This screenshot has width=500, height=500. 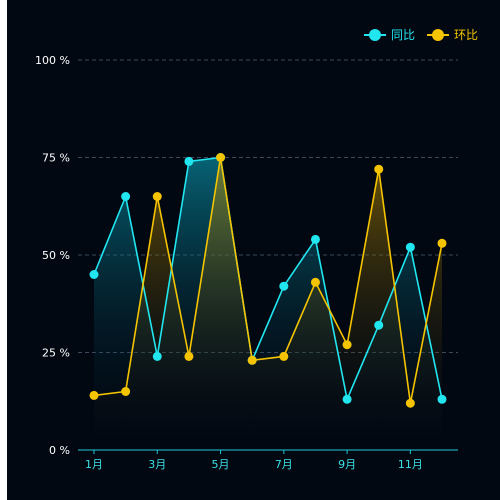 What do you see at coordinates (56, 353) in the screenshot?
I see `y-tick-label: 25 %` at bounding box center [56, 353].